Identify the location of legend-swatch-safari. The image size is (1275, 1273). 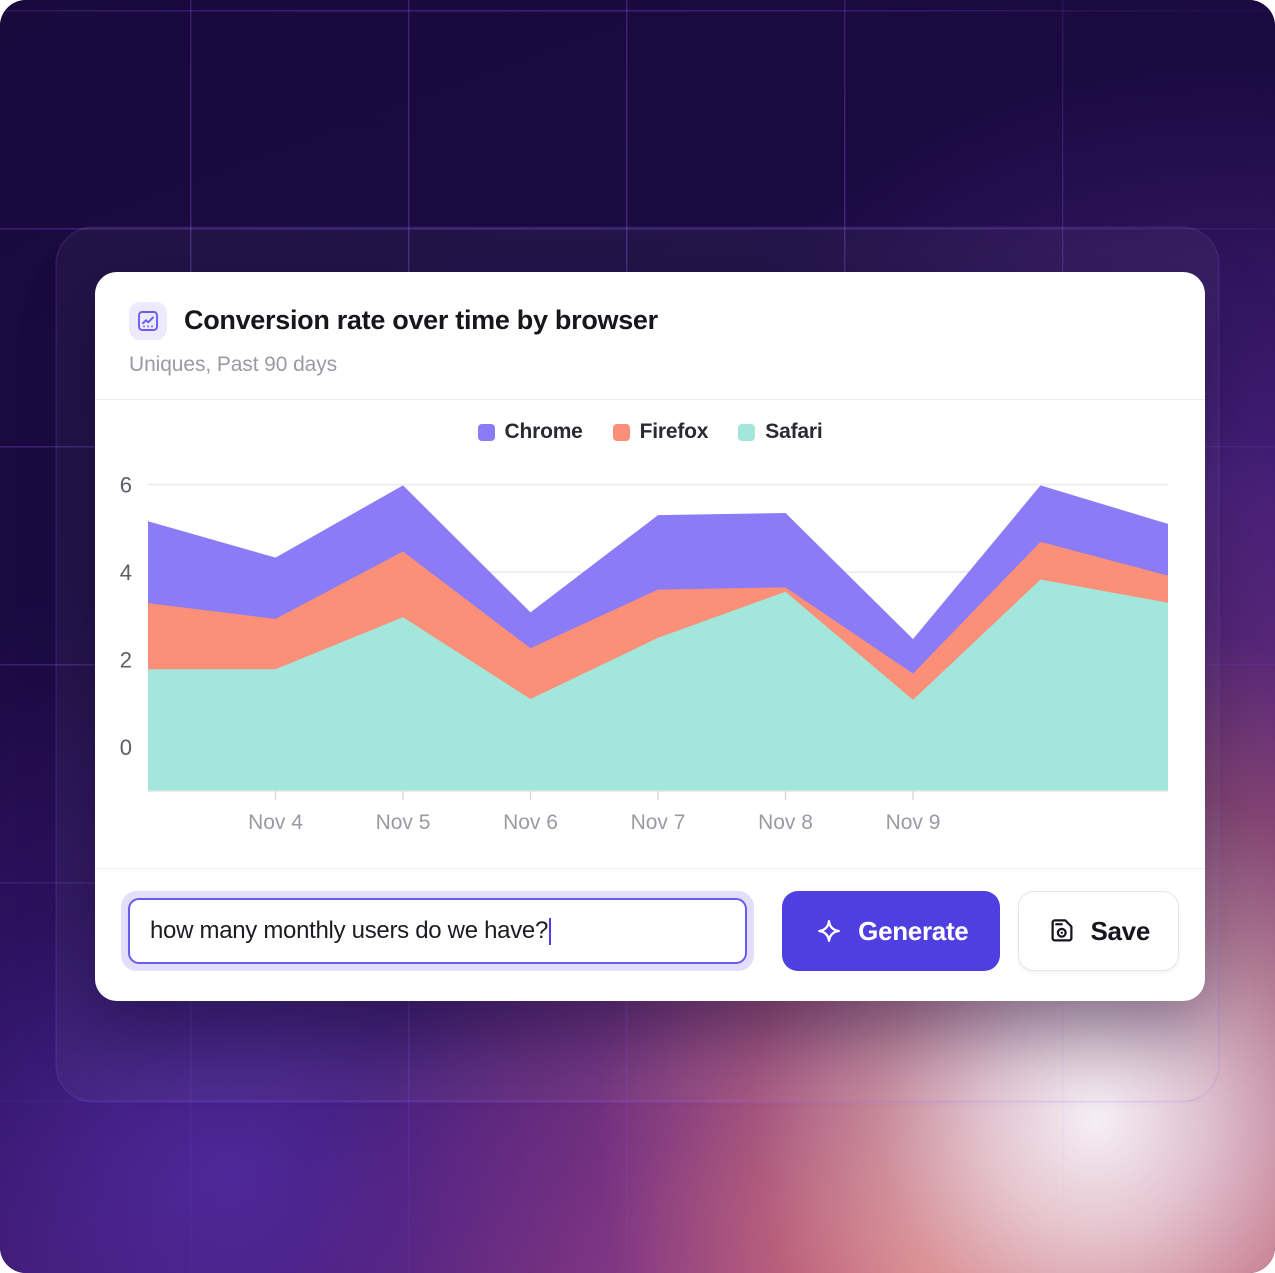
(747, 432).